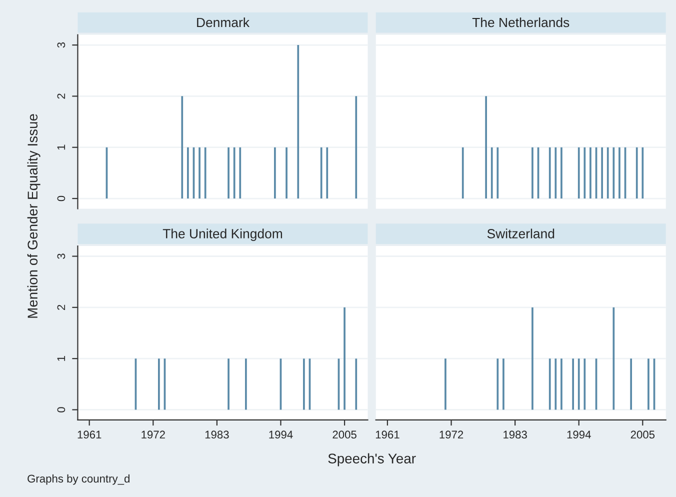 The width and height of the screenshot is (676, 497). What do you see at coordinates (520, 233) in the screenshot?
I see `chart-title: Switzerland` at bounding box center [520, 233].